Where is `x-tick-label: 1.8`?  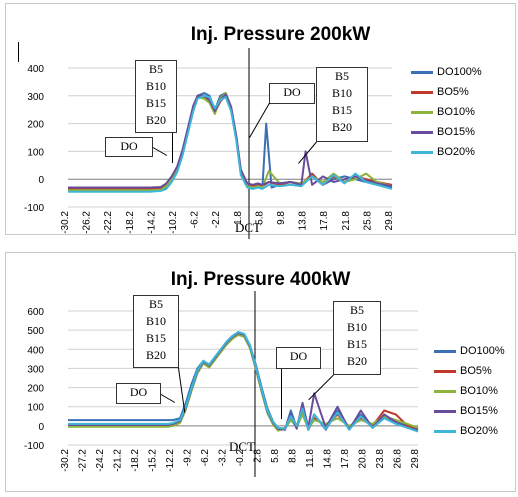
x-tick-label: 1.8 is located at coordinates (238, 218).